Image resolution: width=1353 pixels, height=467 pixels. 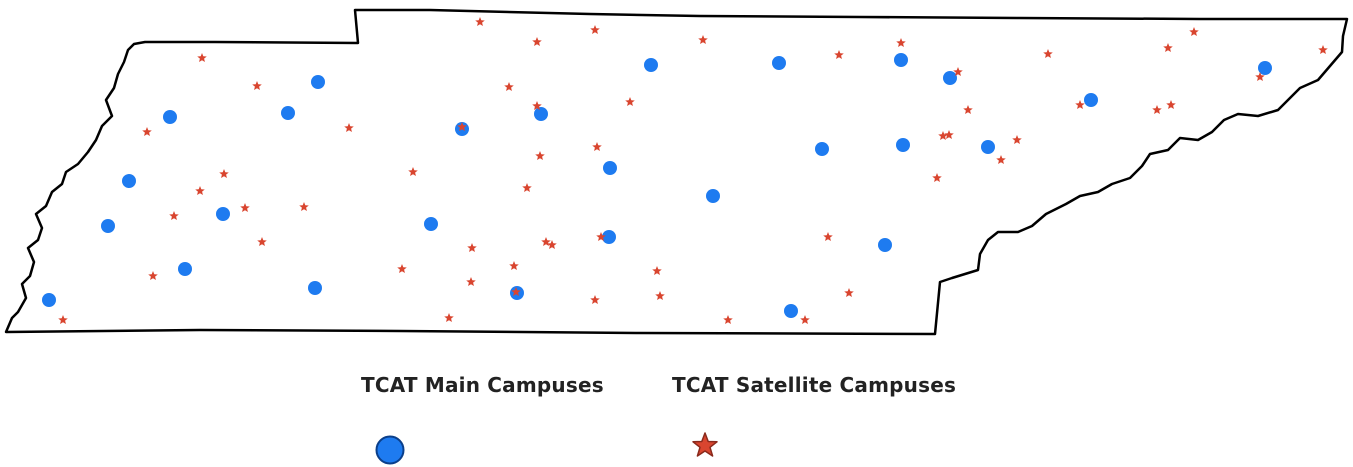 What do you see at coordinates (390, 450) in the screenshot?
I see `blue-dot-icon` at bounding box center [390, 450].